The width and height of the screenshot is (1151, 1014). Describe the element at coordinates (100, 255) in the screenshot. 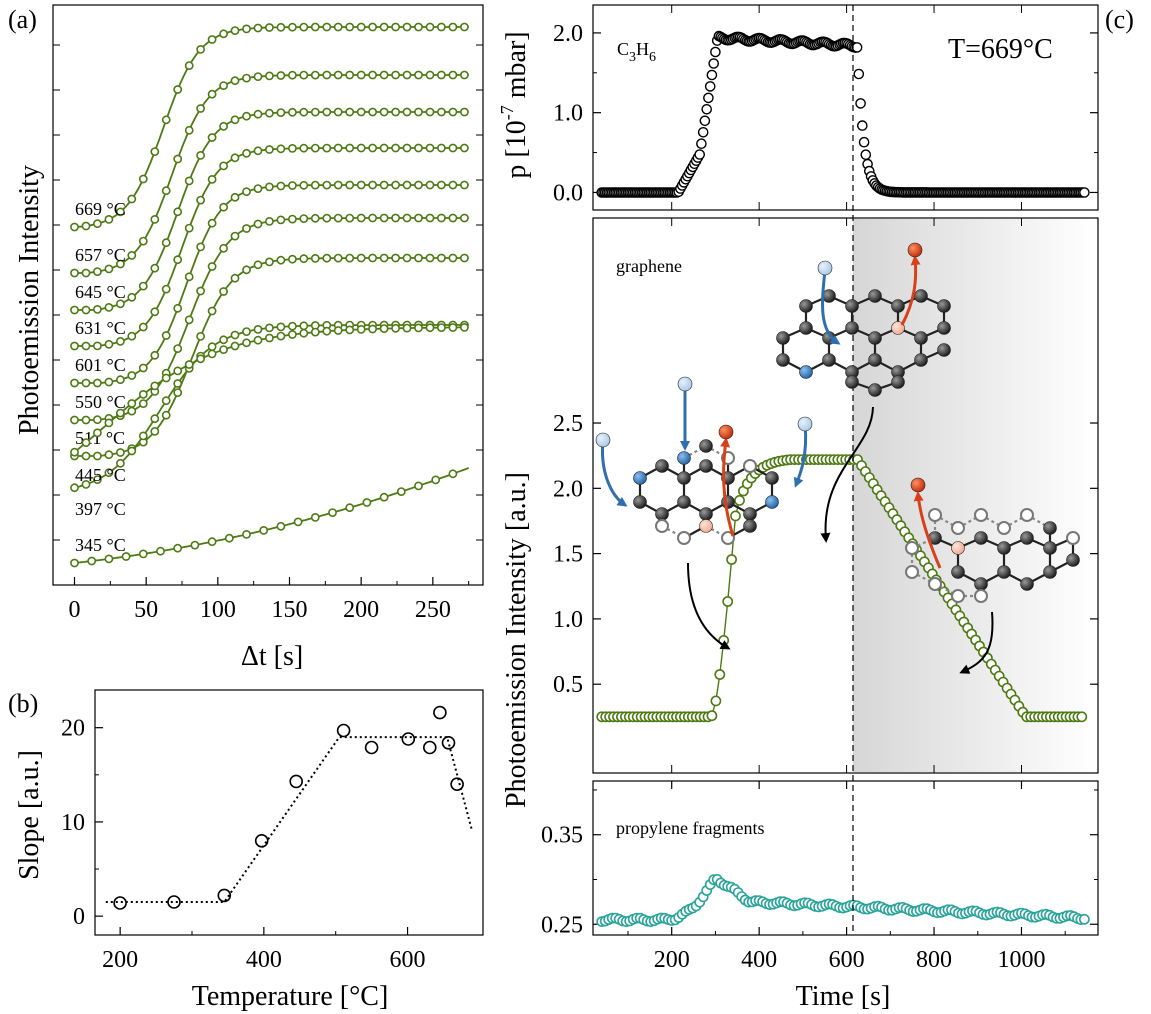

I see `series-label: 657 °C` at that location.